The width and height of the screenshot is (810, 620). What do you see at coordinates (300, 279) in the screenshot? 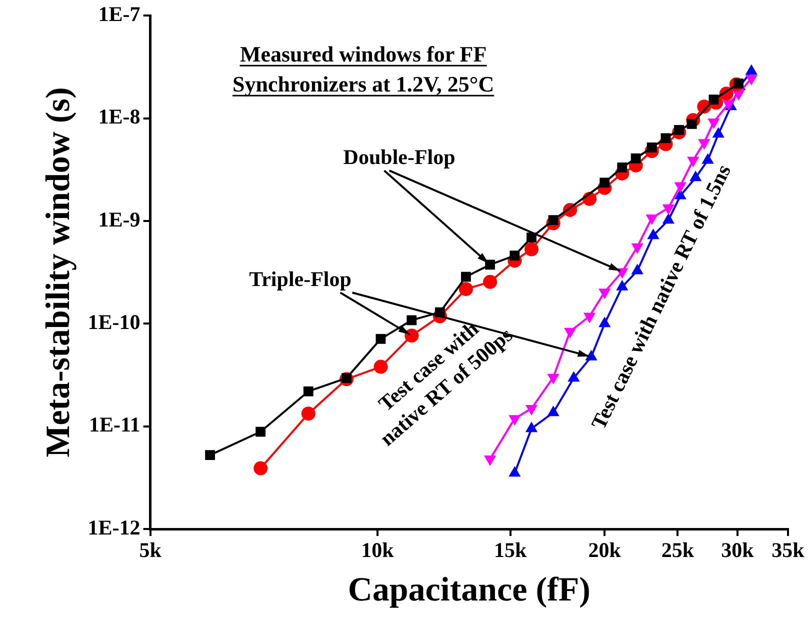
I see `annotation: Triple-Flop` at bounding box center [300, 279].